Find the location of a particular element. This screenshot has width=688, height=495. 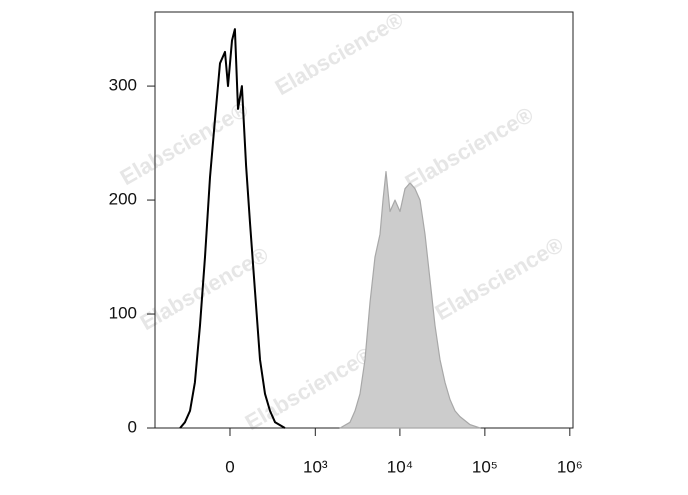

x-tick-label: 10⁶ is located at coordinates (570, 466).